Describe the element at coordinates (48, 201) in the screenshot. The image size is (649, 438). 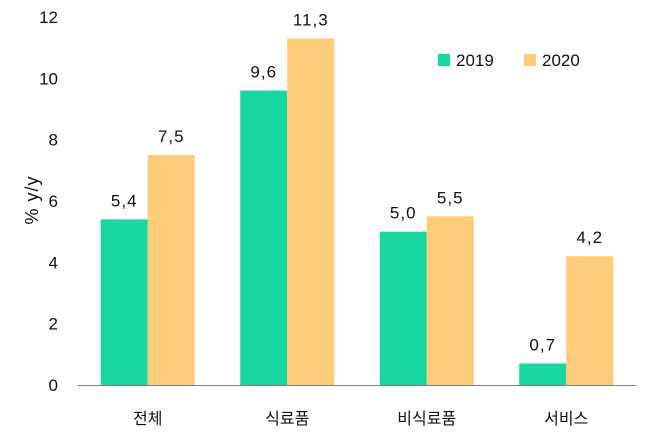
I see `y-axis-ticks: 0 2 4 6 8 10 12` at that location.